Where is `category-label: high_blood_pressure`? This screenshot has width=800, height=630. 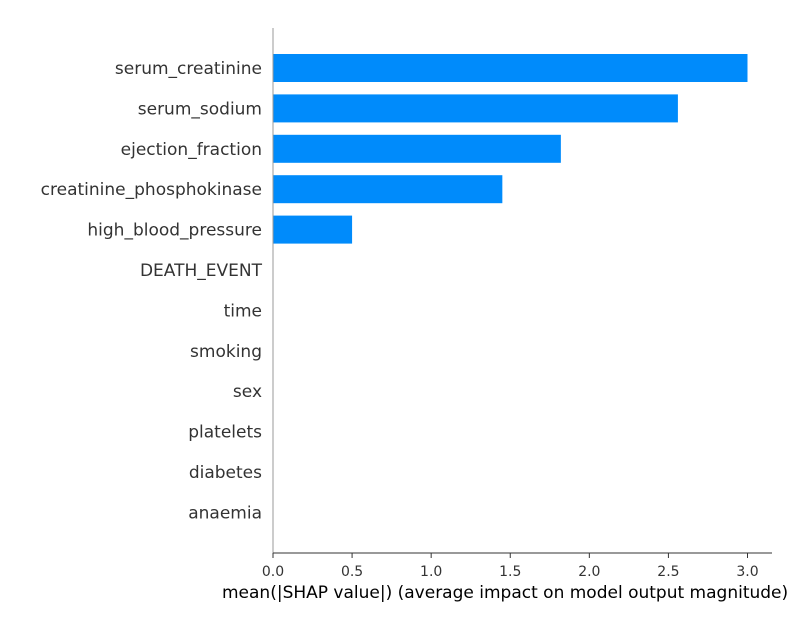
category-label: high_blood_pressure is located at coordinates (174, 231).